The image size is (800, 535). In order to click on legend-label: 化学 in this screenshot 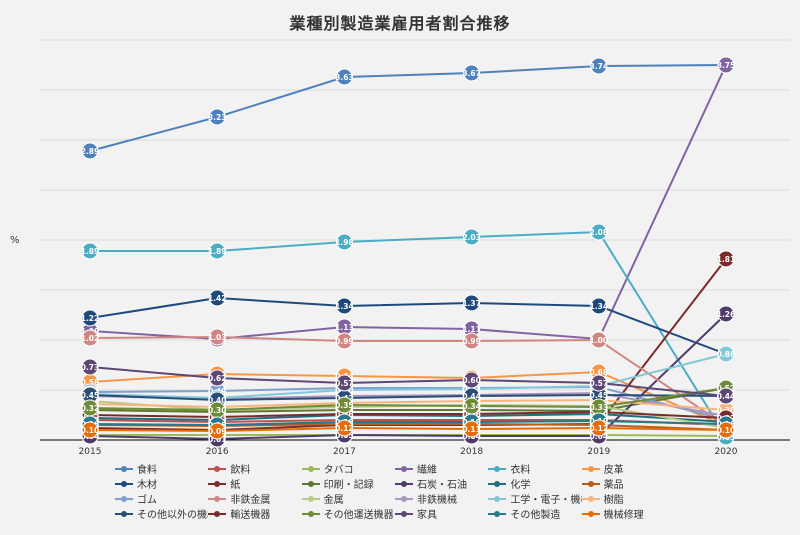, I will do `click(520, 485)`.